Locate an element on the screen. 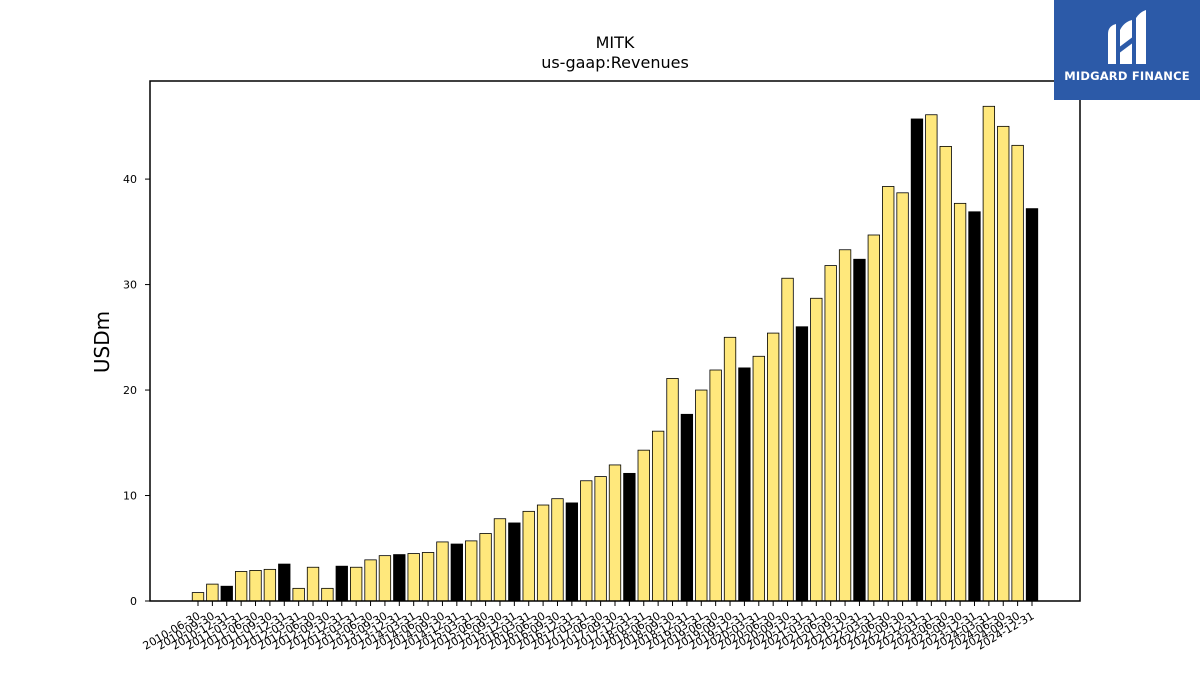 Image resolution: width=1200 pixels, height=675 pixels. midgard-m-icon is located at coordinates (1127, 37).